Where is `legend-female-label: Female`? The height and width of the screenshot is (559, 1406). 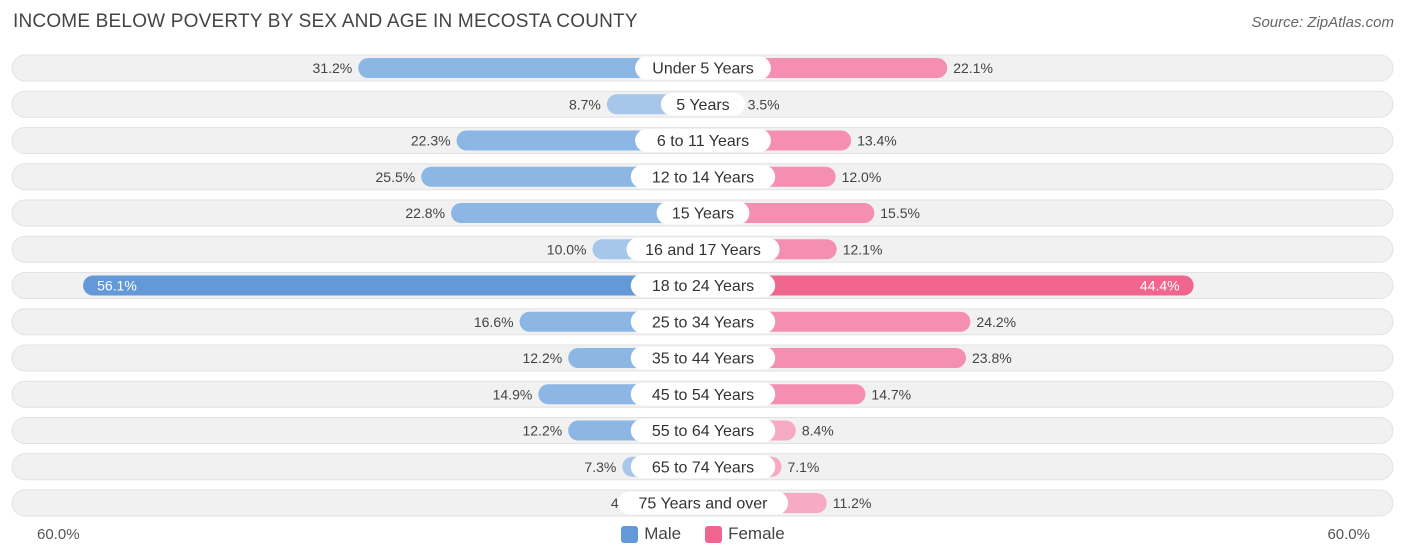 legend-female-label: Female is located at coordinates (756, 533).